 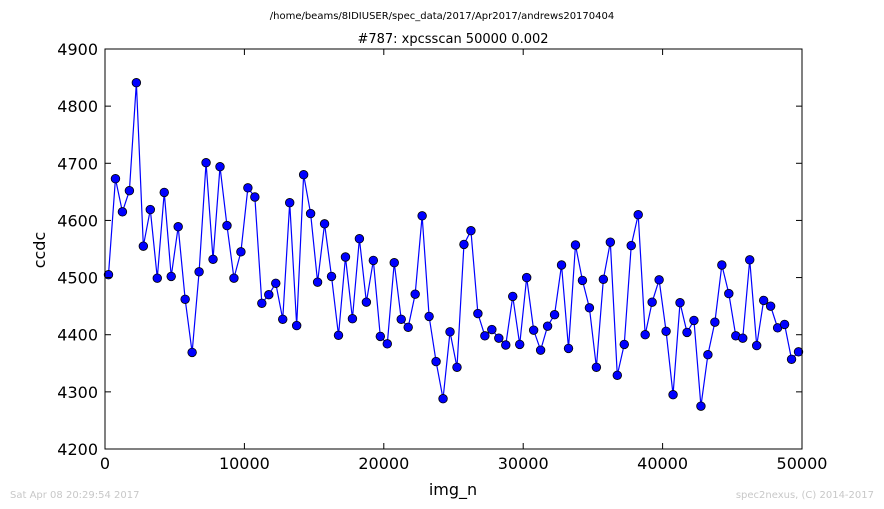 What do you see at coordinates (75, 495) in the screenshot?
I see `footer-timestamp: Sat Apr 08 20:29:54 2017` at bounding box center [75, 495].